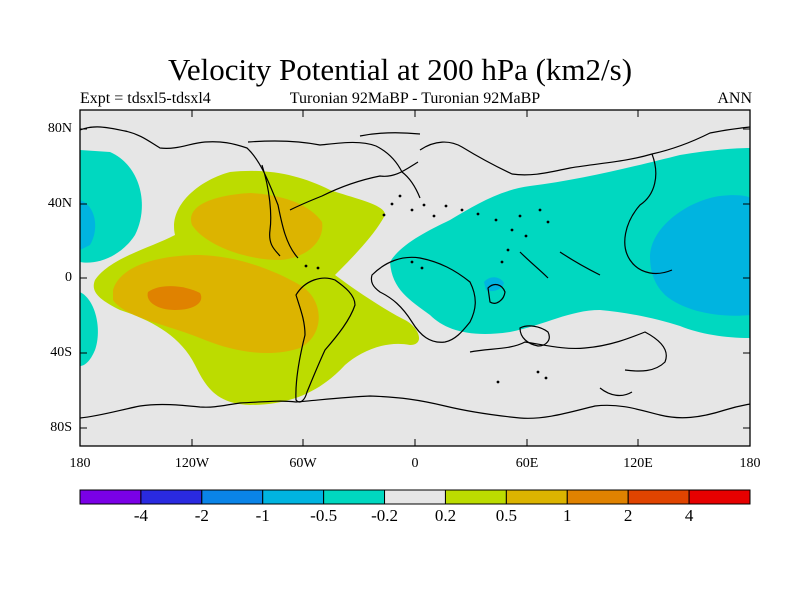 This screenshot has width=800, height=600. I want to click on coastline-antarctica, so click(415, 407).